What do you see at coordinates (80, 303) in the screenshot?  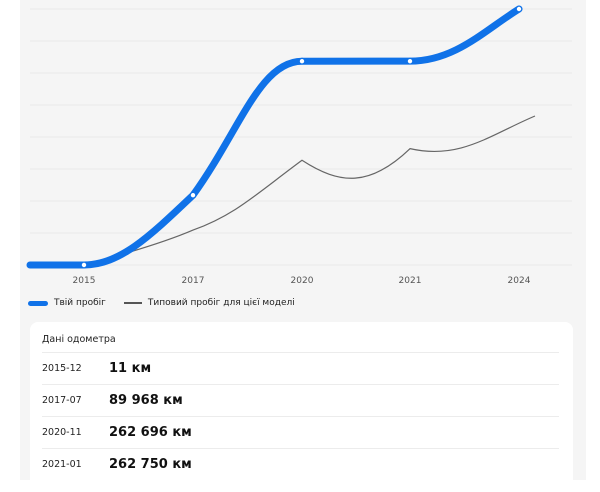 I see `legend-label-mine: Твій пробіг` at bounding box center [80, 303].